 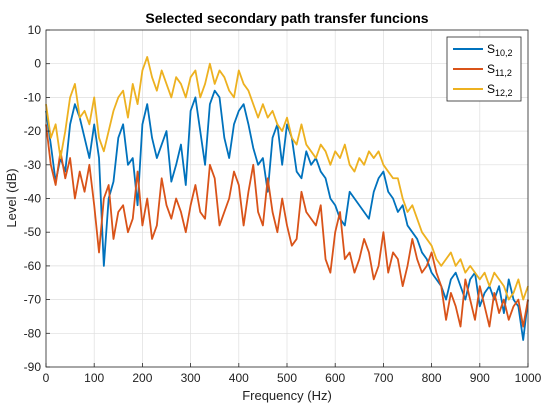 I want to click on legend-label: S11,2, so click(x=499, y=70).